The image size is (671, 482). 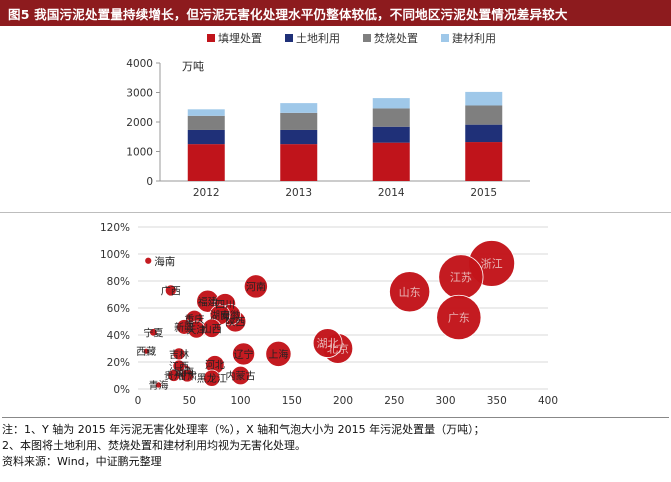 What do you see at coordinates (461, 277) in the screenshot?
I see `point-label: 江苏` at bounding box center [461, 277].